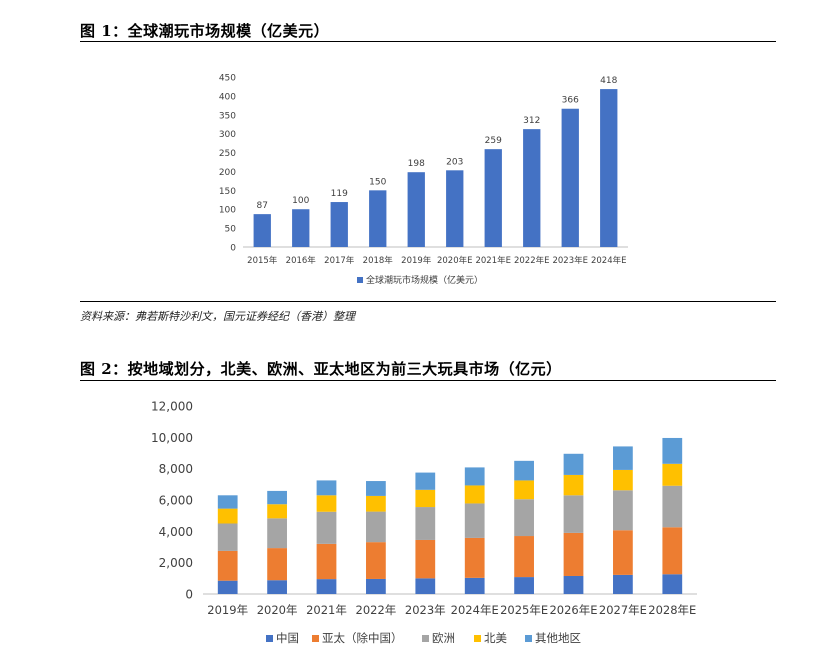  Describe the element at coordinates (339, 194) in the screenshot. I see `chart1-data-label: 119` at that location.